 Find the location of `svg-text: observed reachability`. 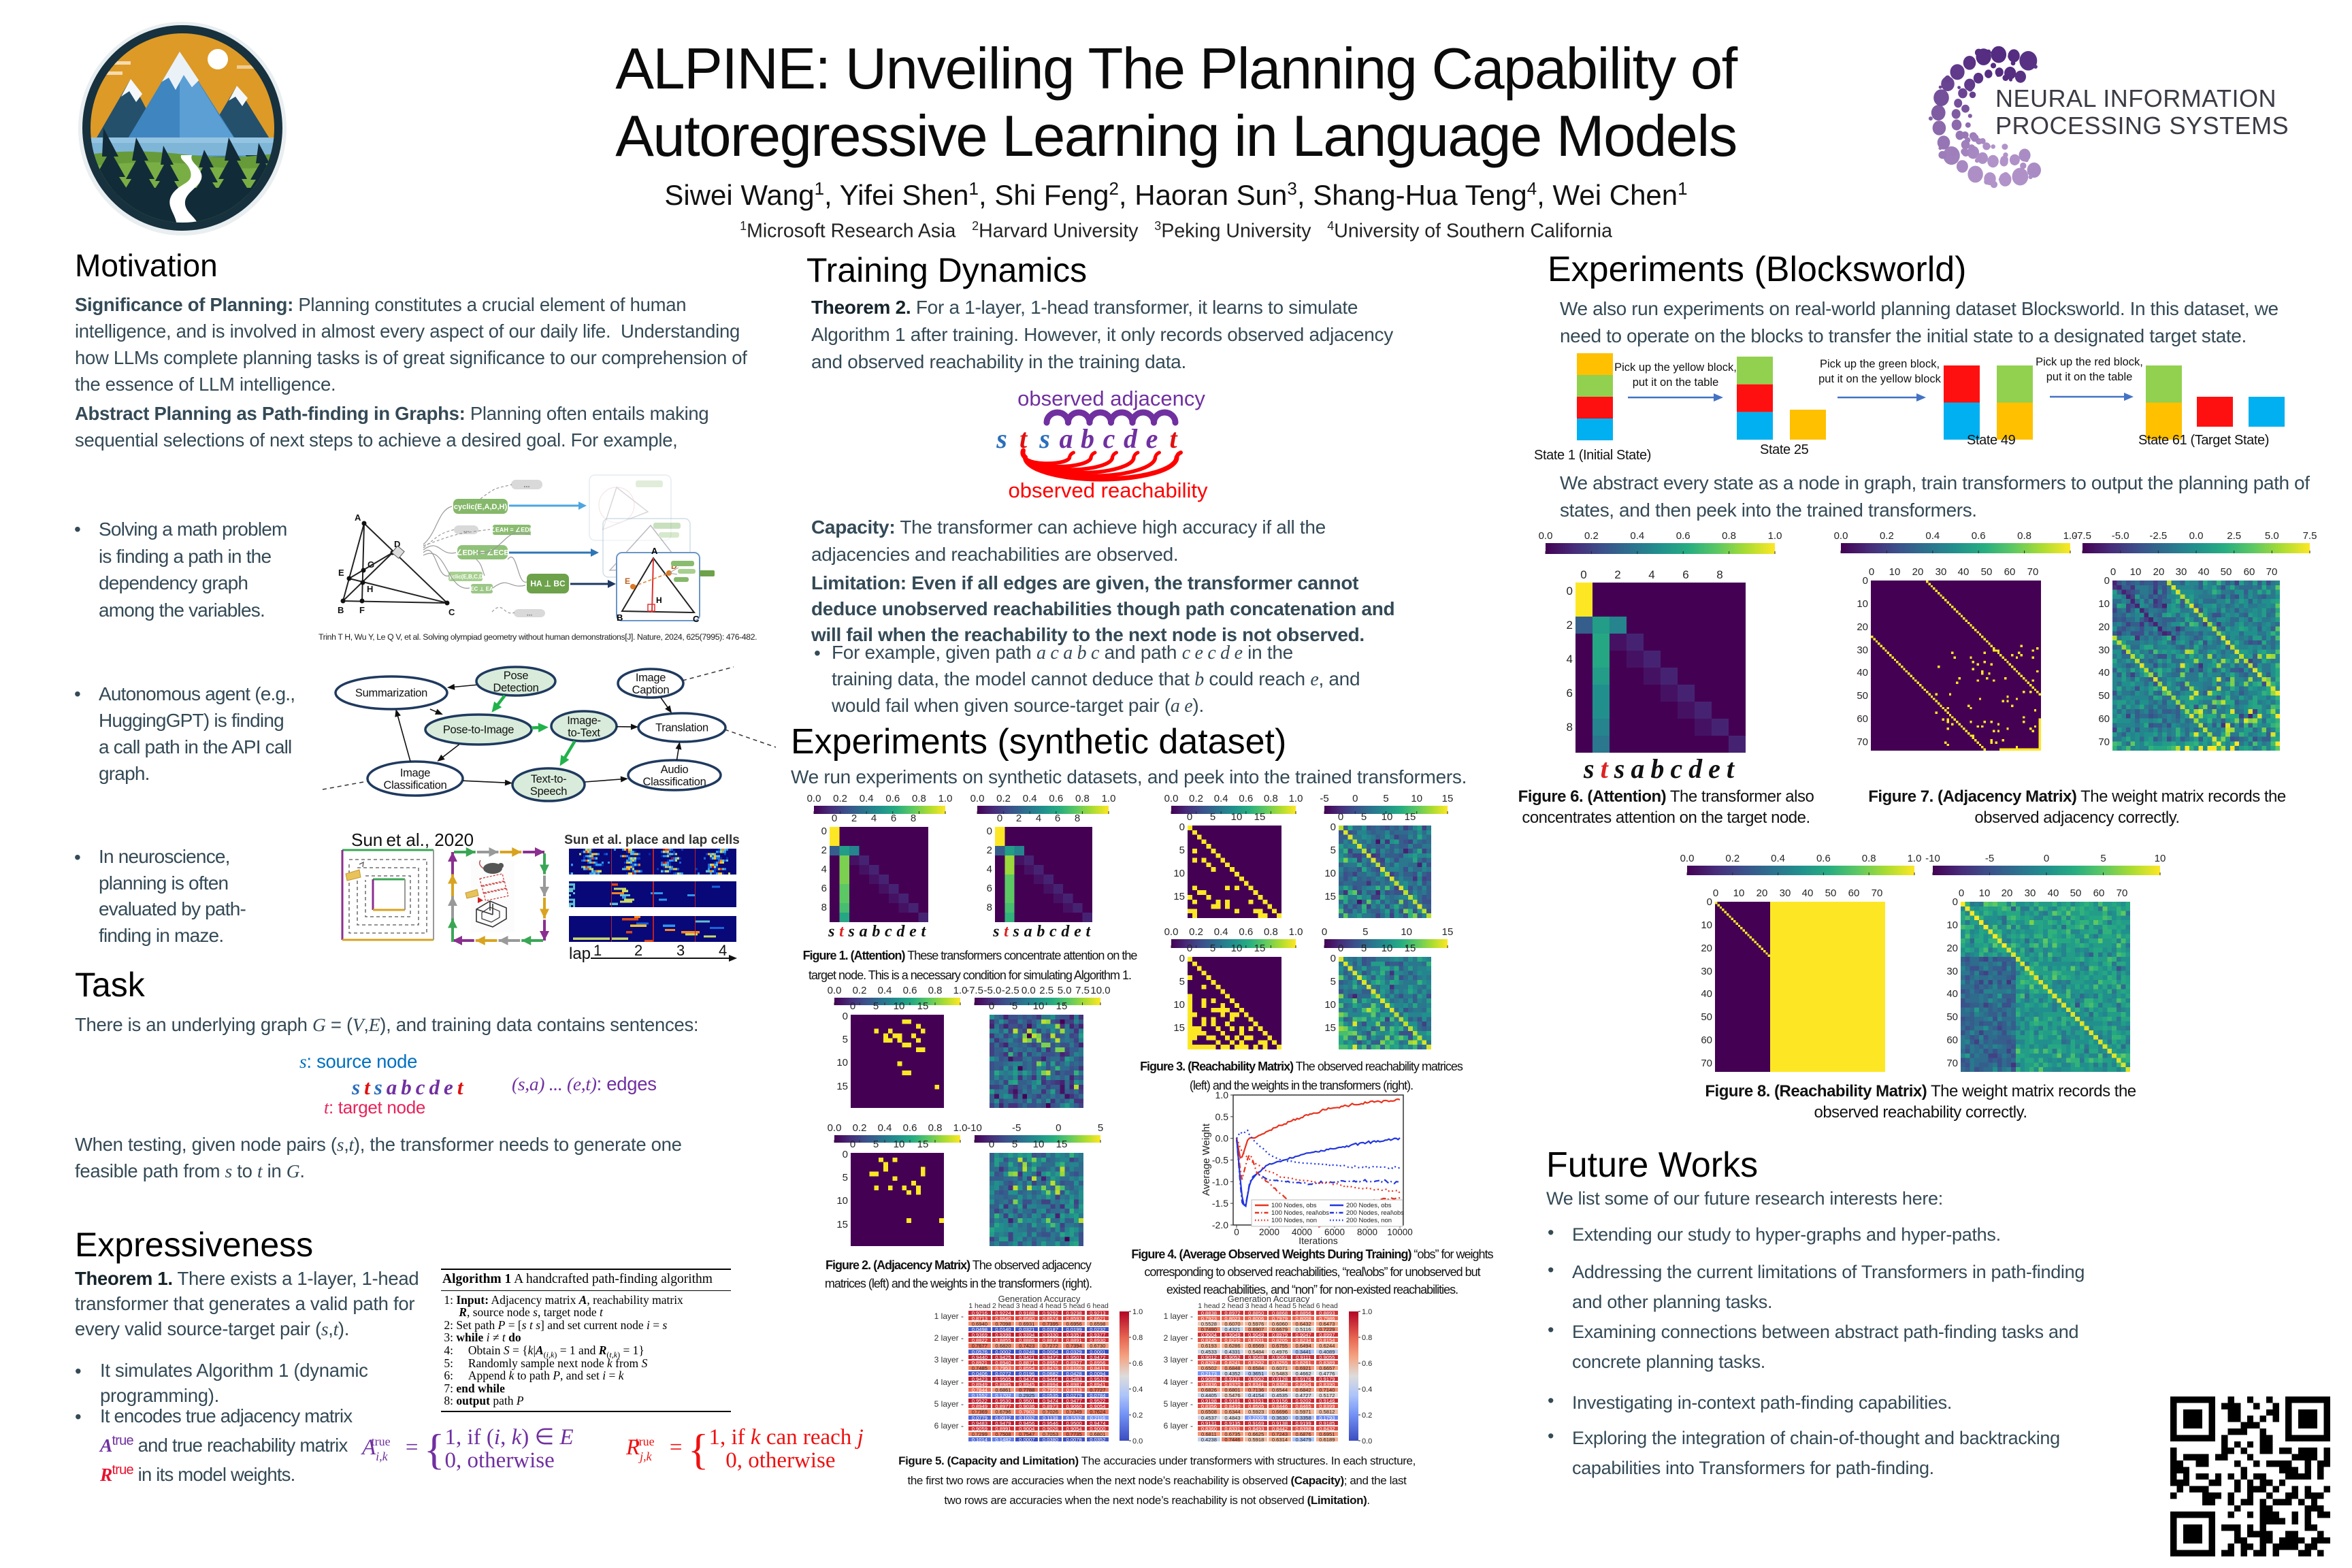

svg-text: observed reachability is located at coordinates (1108, 490).